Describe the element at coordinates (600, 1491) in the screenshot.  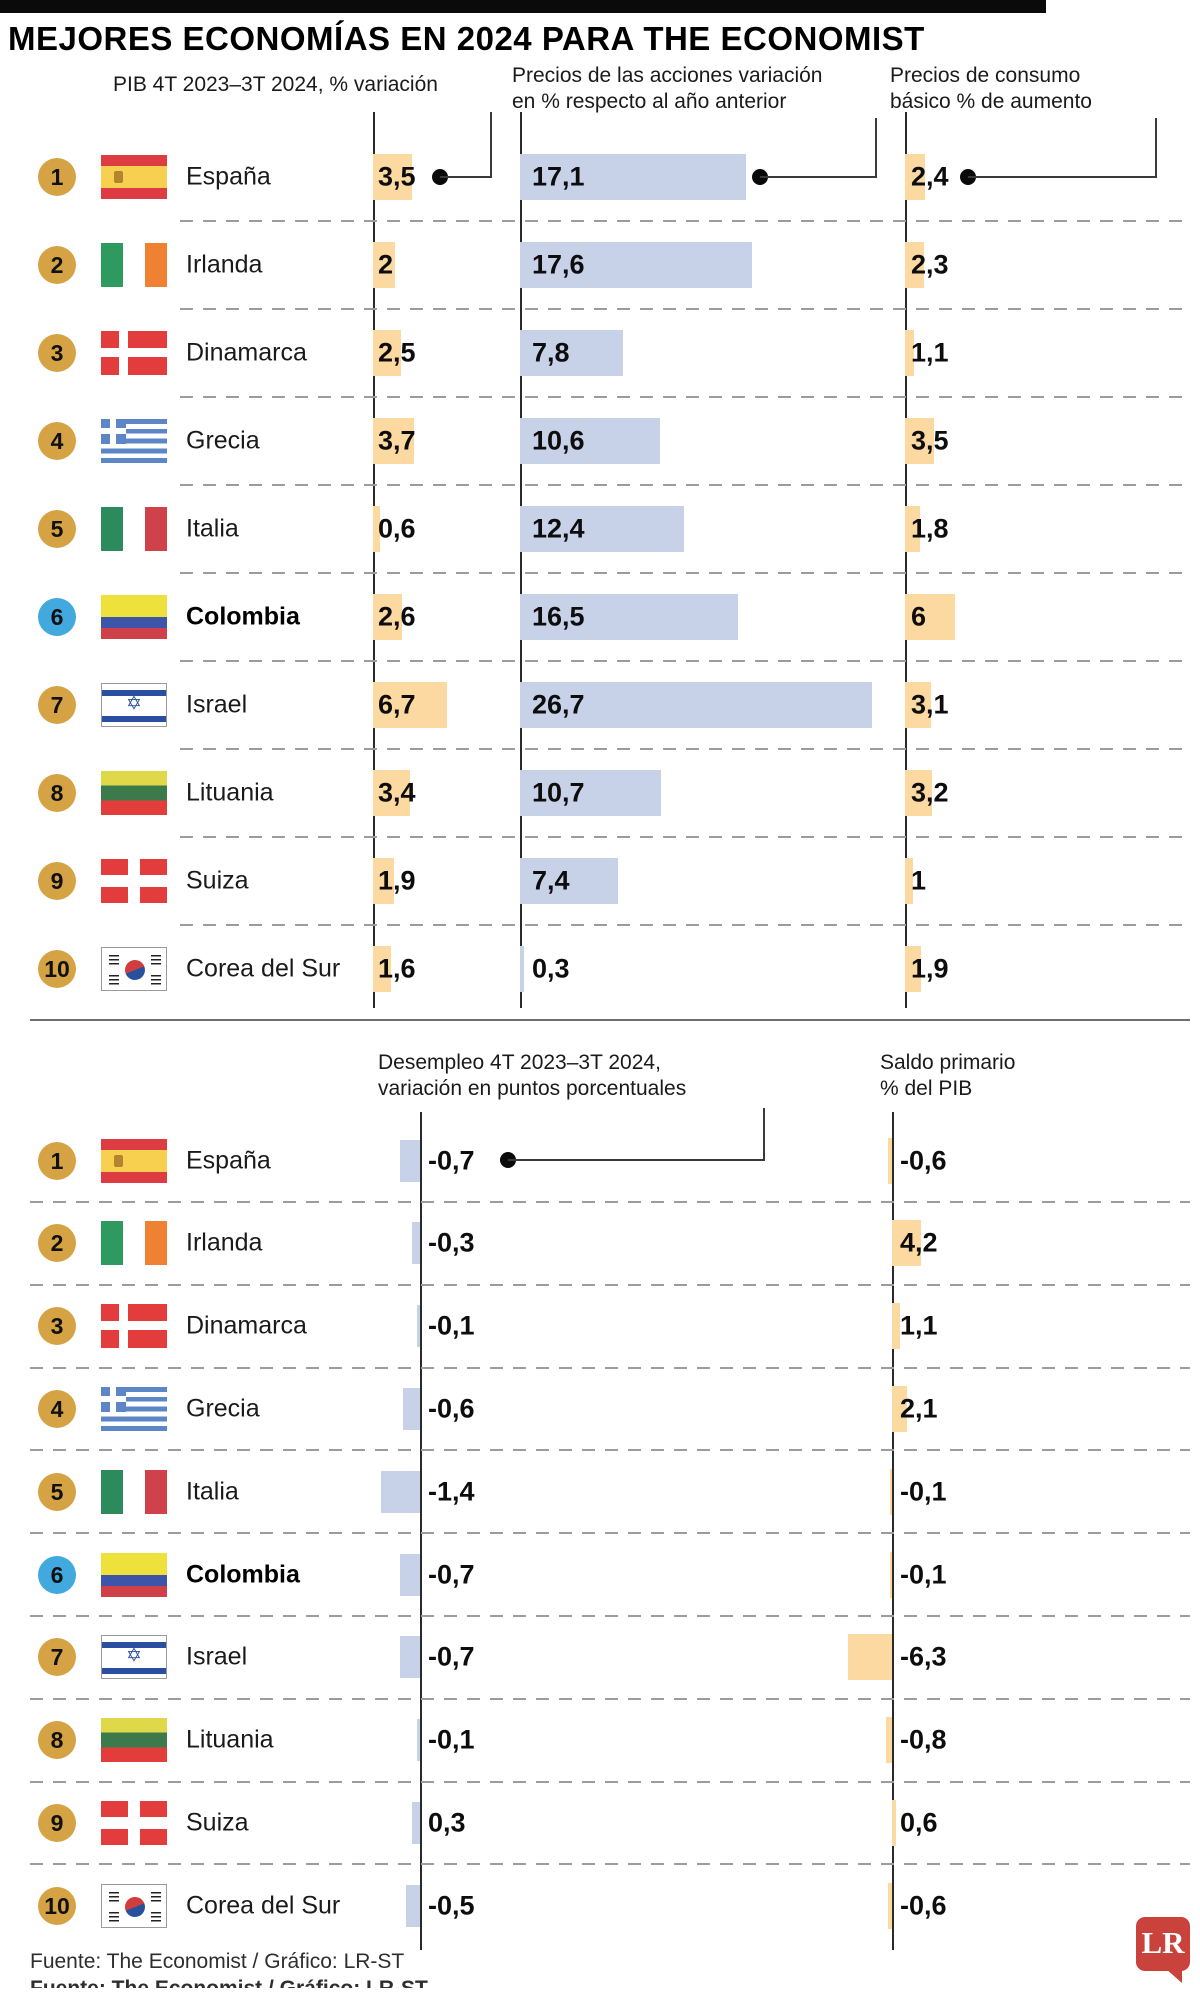
I see `ranking-row-it-bottom: 5 Italia -1,4 -0,1` at that location.